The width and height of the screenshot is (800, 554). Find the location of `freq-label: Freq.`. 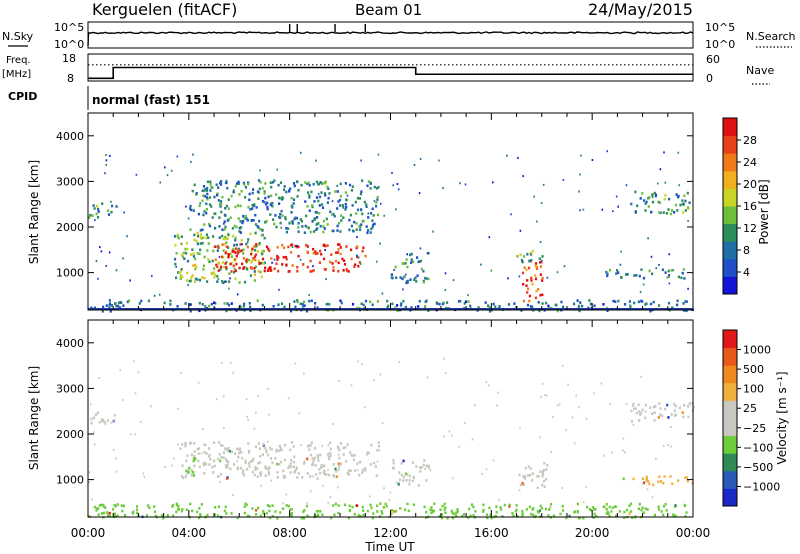

freq-label: Freq. is located at coordinates (18, 60).